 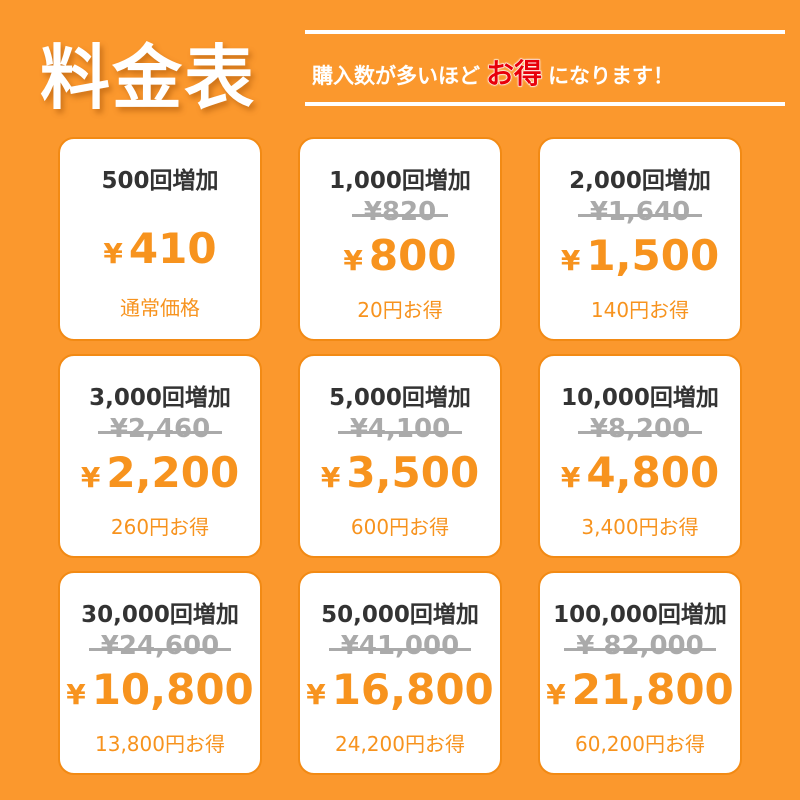 I want to click on original-price-text: ¥4,100, so click(x=400, y=429).